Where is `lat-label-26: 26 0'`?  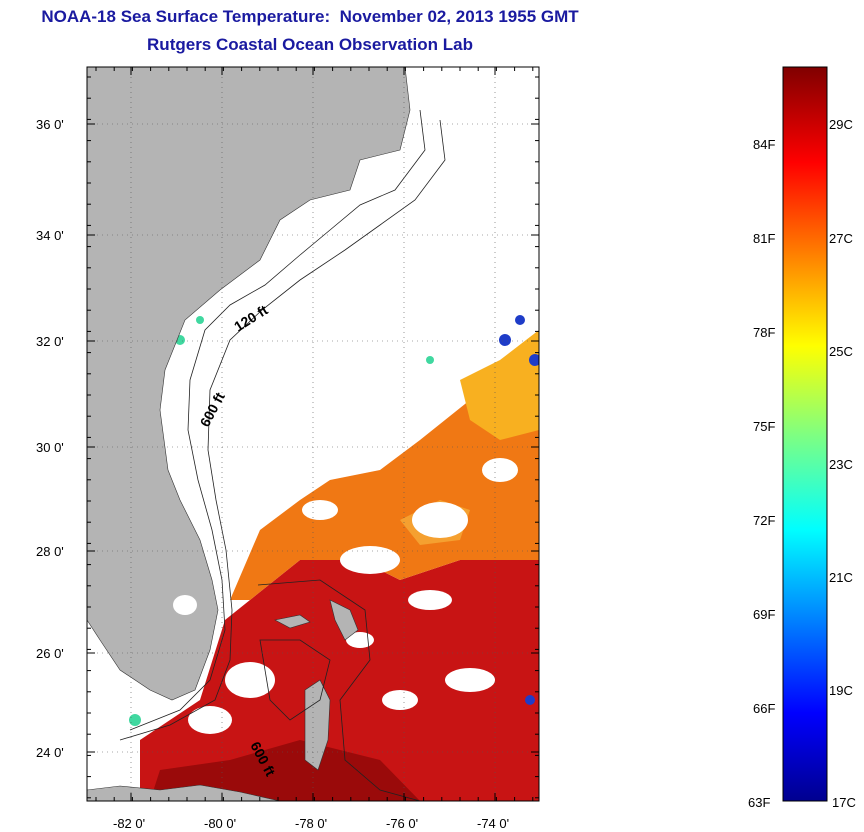
lat-label-26: 26 0' is located at coordinates (50, 653).